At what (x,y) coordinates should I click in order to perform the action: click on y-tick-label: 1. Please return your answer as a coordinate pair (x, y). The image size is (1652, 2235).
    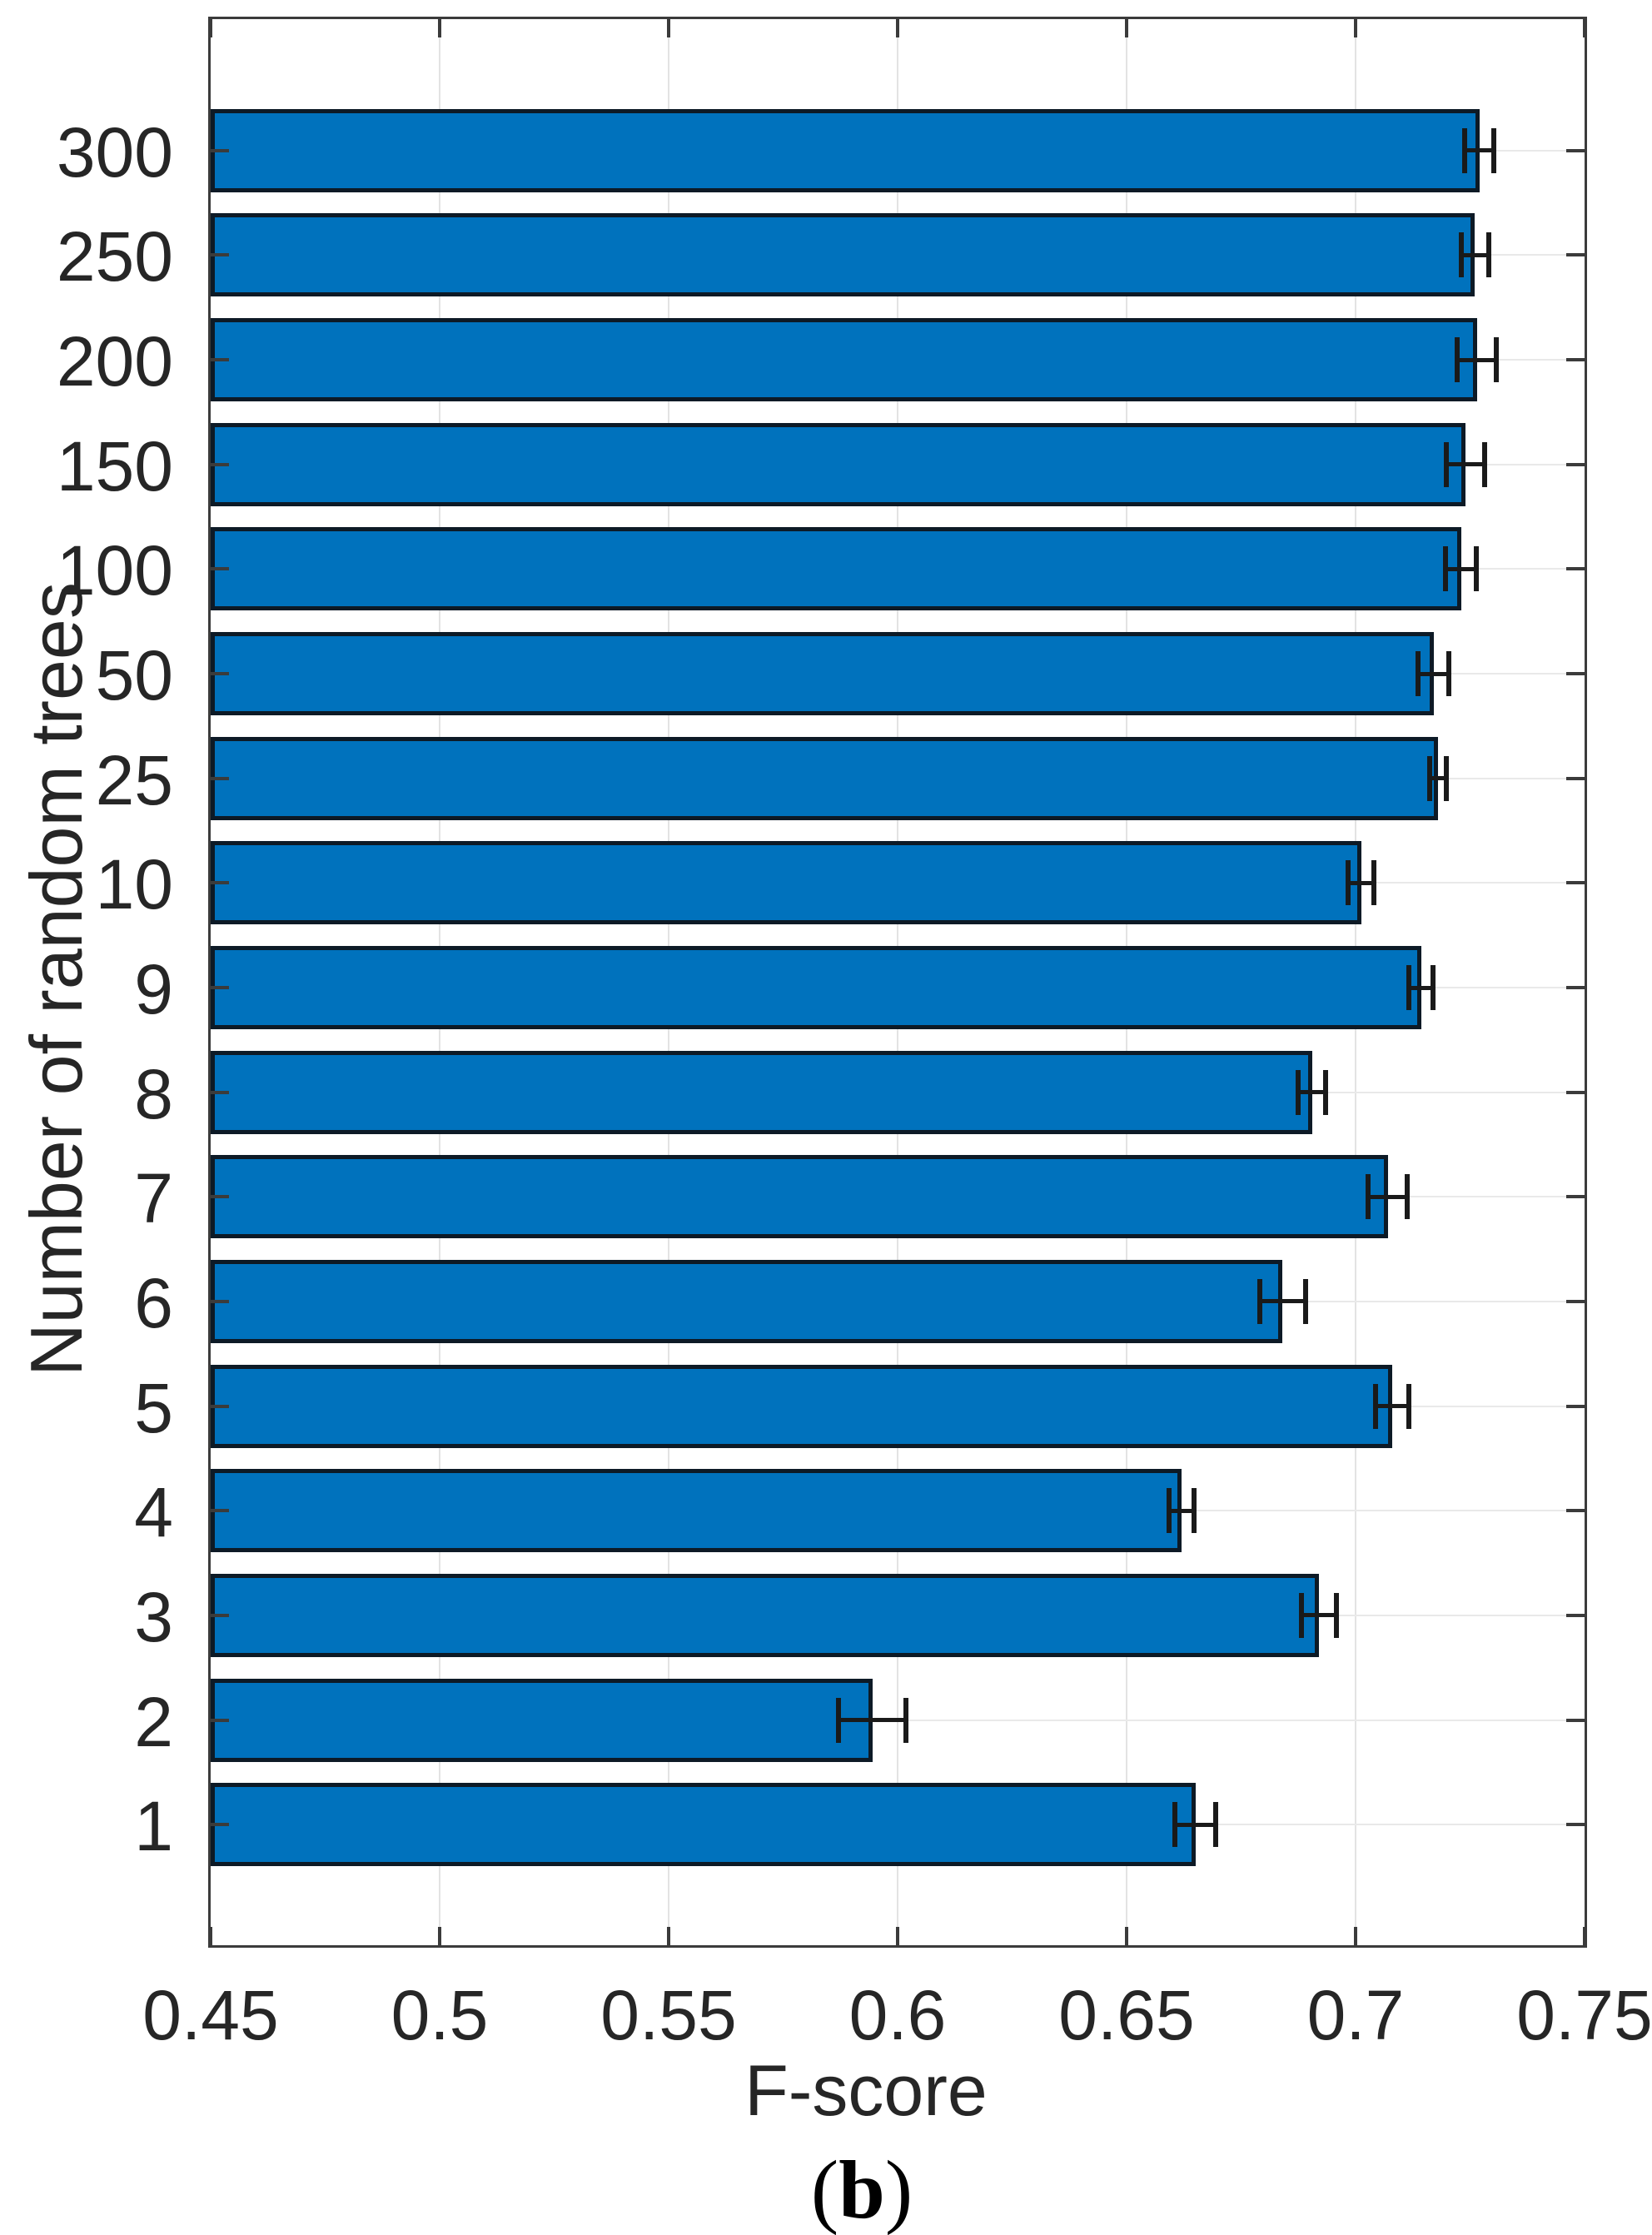
    Looking at the image, I should click on (154, 1826).